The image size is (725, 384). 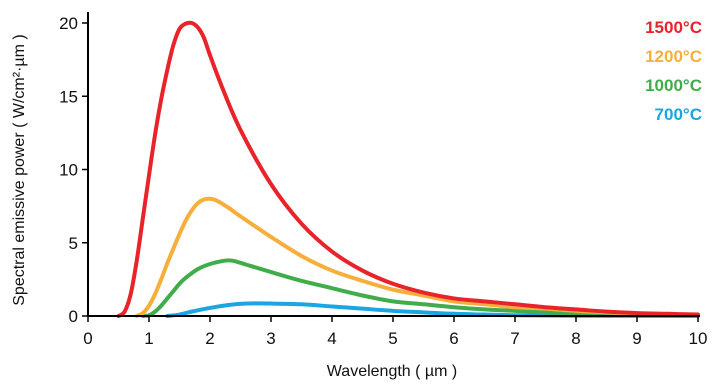 What do you see at coordinates (673, 27) in the screenshot?
I see `legend-entry: 1500°C` at bounding box center [673, 27].